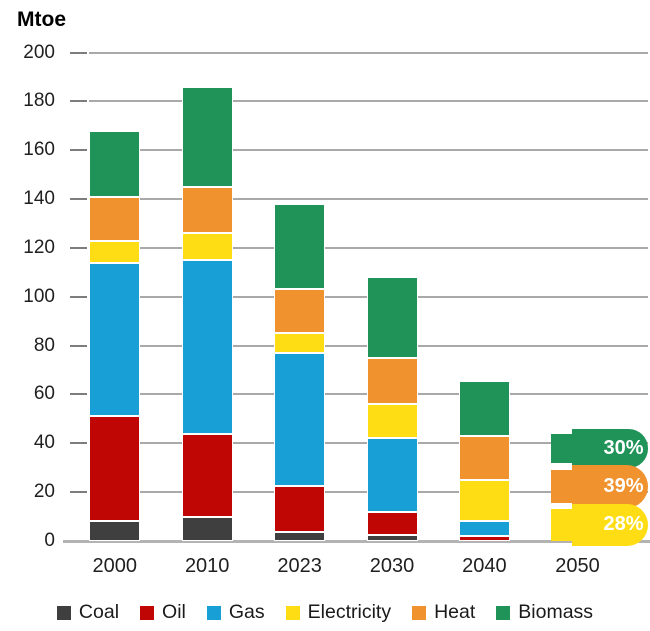 The height and width of the screenshot is (631, 650). I want to click on pill-cap-biomass, so click(609, 448).